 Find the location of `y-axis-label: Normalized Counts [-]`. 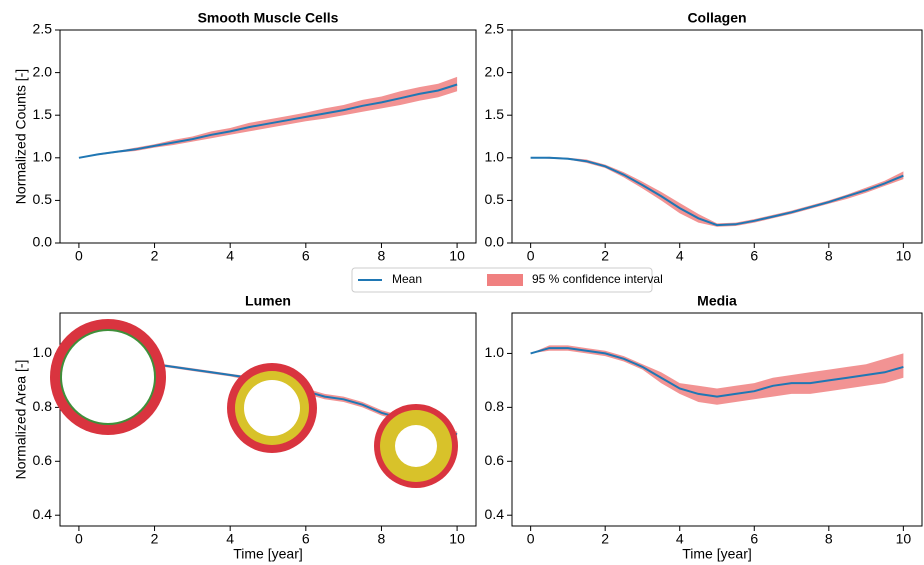

y-axis-label: Normalized Counts [-] is located at coordinates (21, 136).